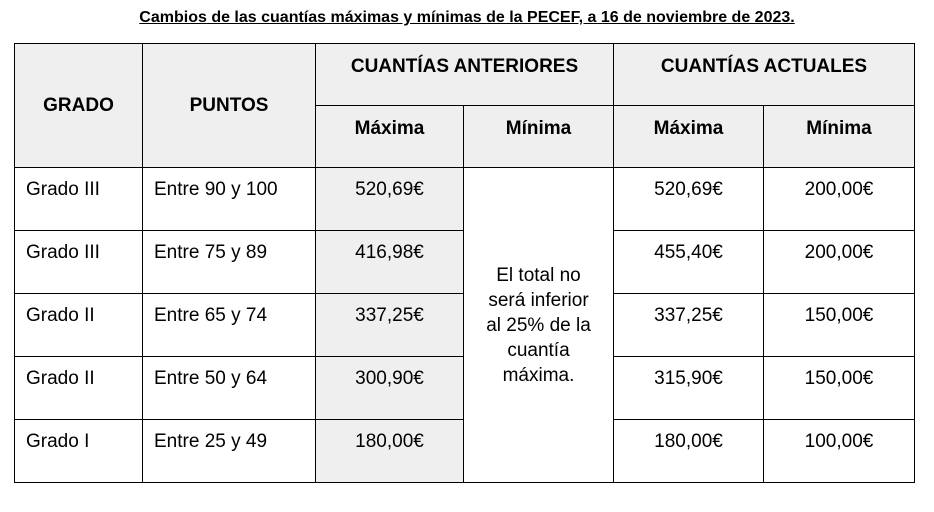 This screenshot has width=934, height=512. I want to click on note-line: al 25% de la, so click(538, 325).